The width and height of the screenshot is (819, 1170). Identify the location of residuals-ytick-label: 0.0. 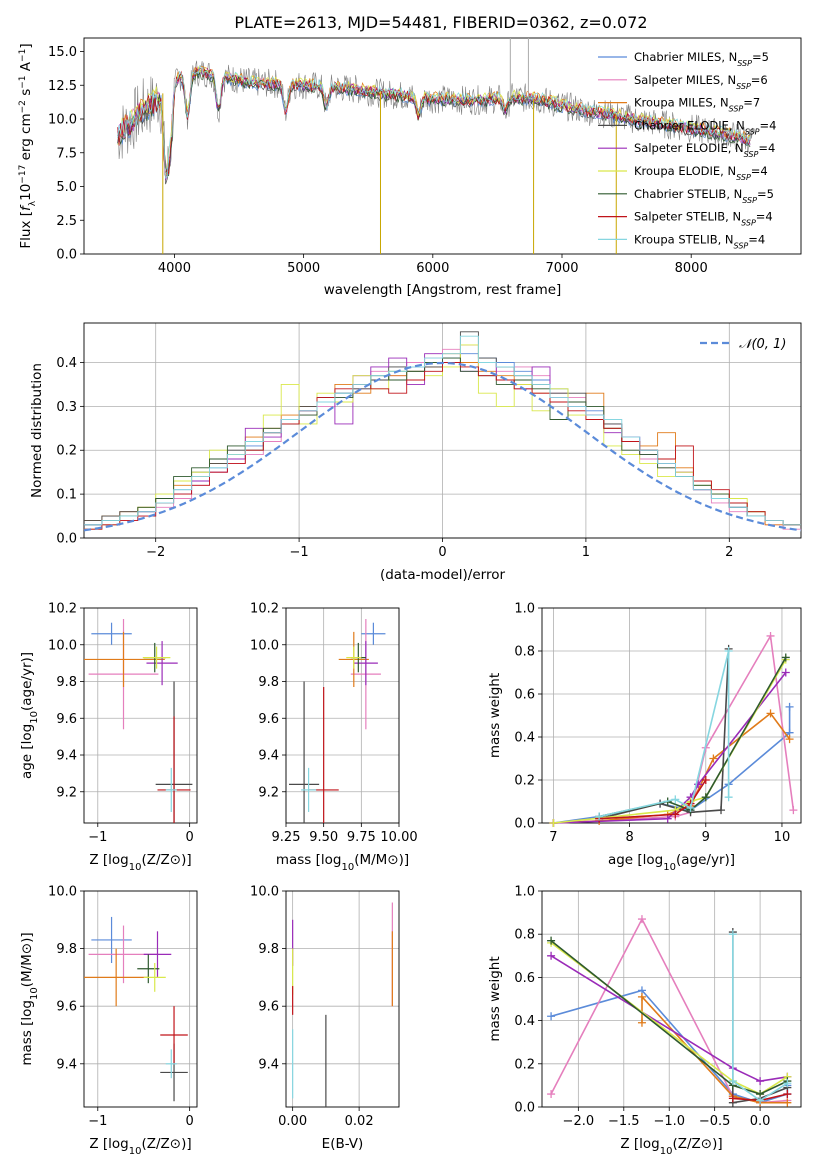
(66, 539).